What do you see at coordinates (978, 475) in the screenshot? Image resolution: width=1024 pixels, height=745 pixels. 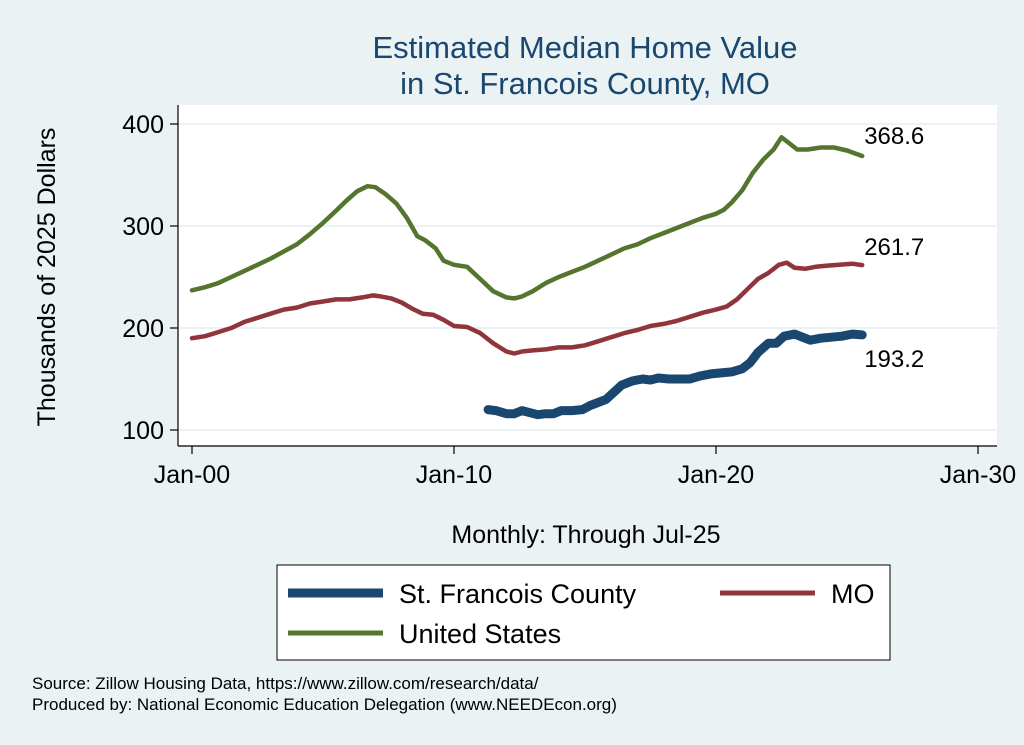 I see `x-tick-label-Jan-30: Jan-30` at bounding box center [978, 475].